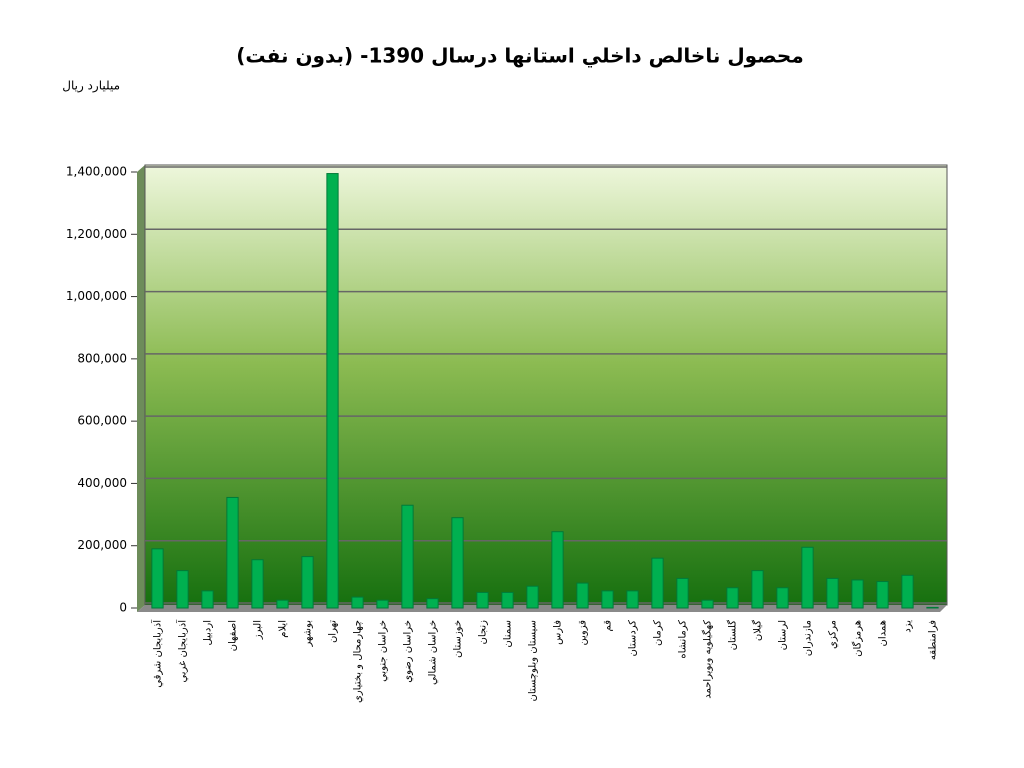 This screenshot has width=1024, height=768. I want to click on x-tick-label: همدان, so click(883, 633).